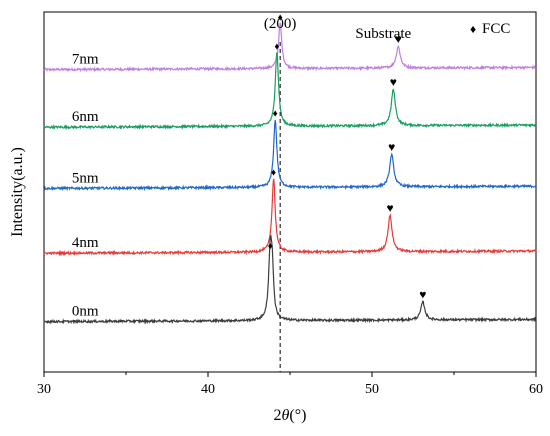  What do you see at coordinates (383, 34) in the screenshot?
I see `annotation-substrate: Substrate` at bounding box center [383, 34].